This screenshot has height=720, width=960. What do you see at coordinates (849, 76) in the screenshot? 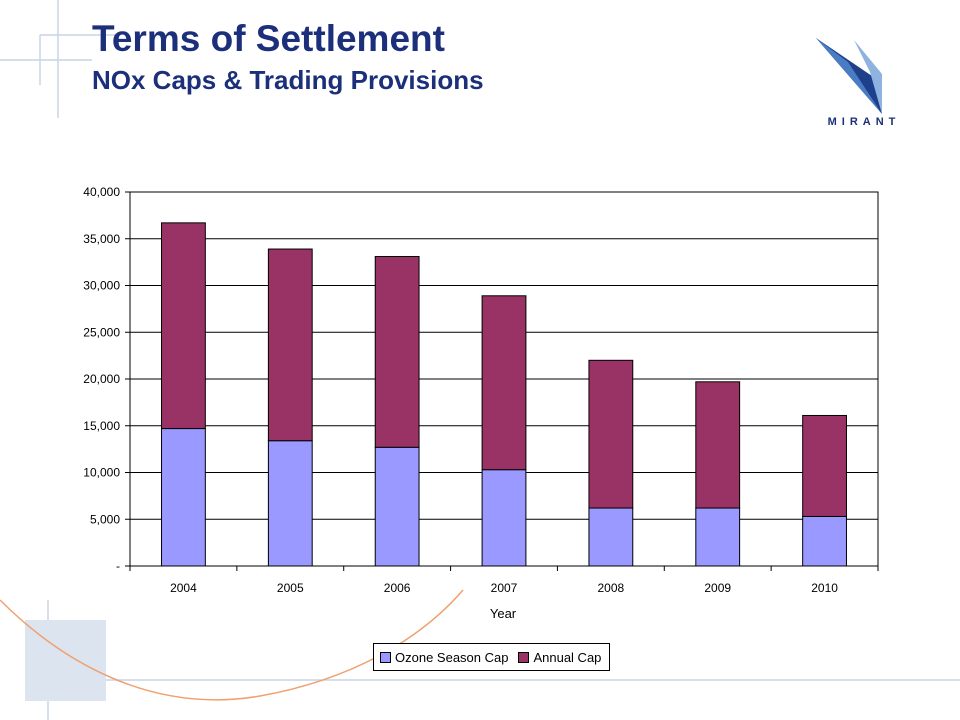
I see `logo-mark-icon` at bounding box center [849, 76].